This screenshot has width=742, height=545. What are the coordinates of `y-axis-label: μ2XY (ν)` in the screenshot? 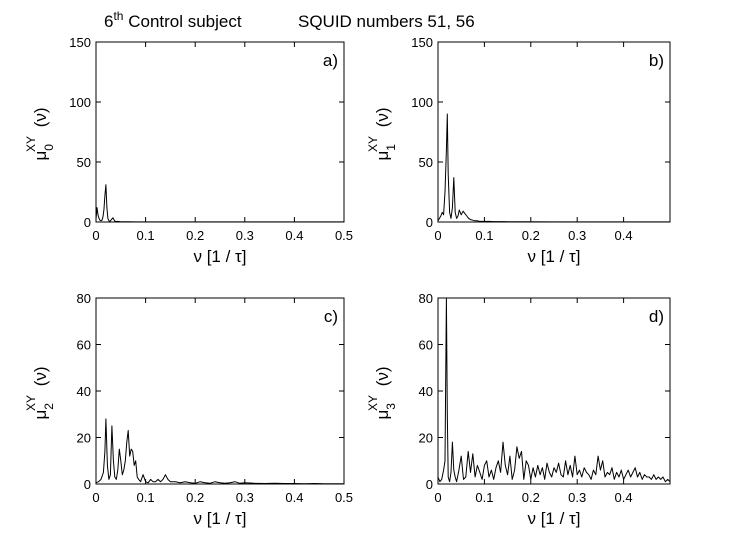 It's located at (40, 392).